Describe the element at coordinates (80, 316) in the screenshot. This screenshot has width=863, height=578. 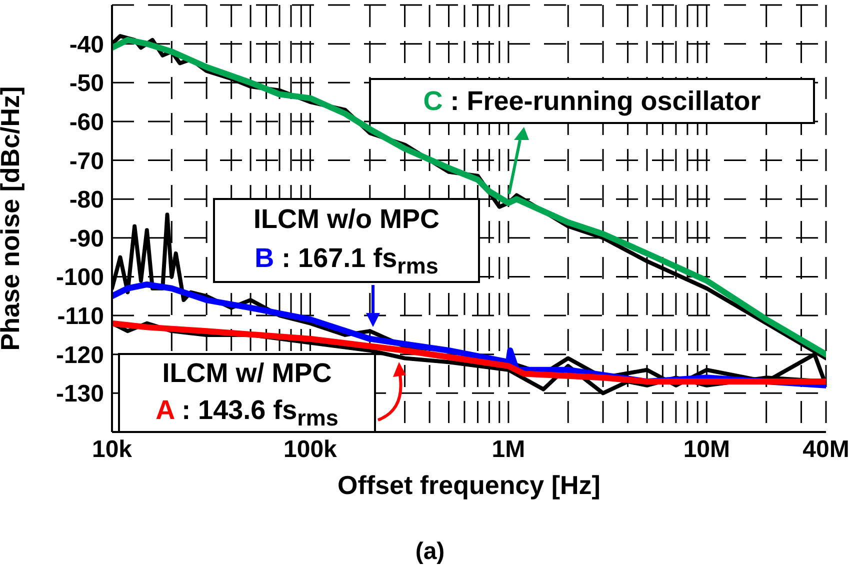
I see `y-tick-label: -110` at that location.